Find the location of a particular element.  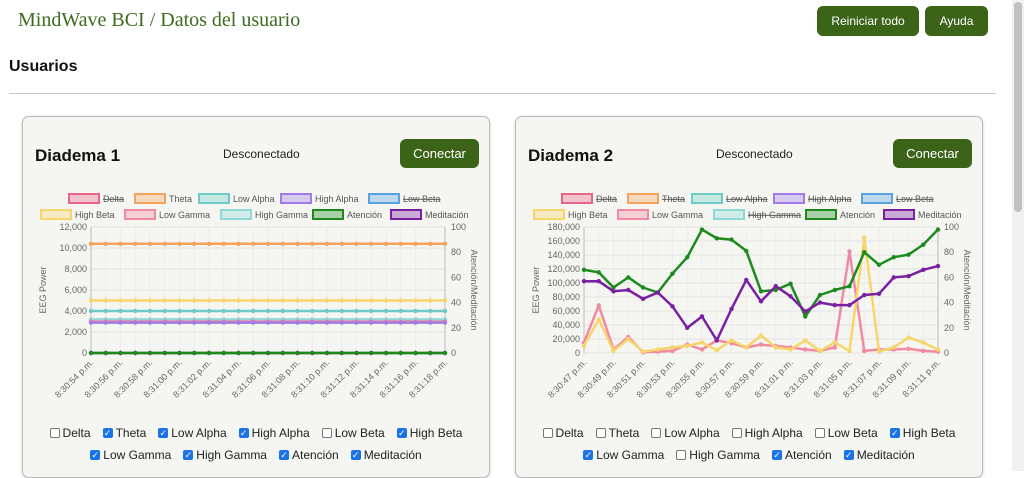

y-tick-label: 120,000 is located at coordinates (563, 269).